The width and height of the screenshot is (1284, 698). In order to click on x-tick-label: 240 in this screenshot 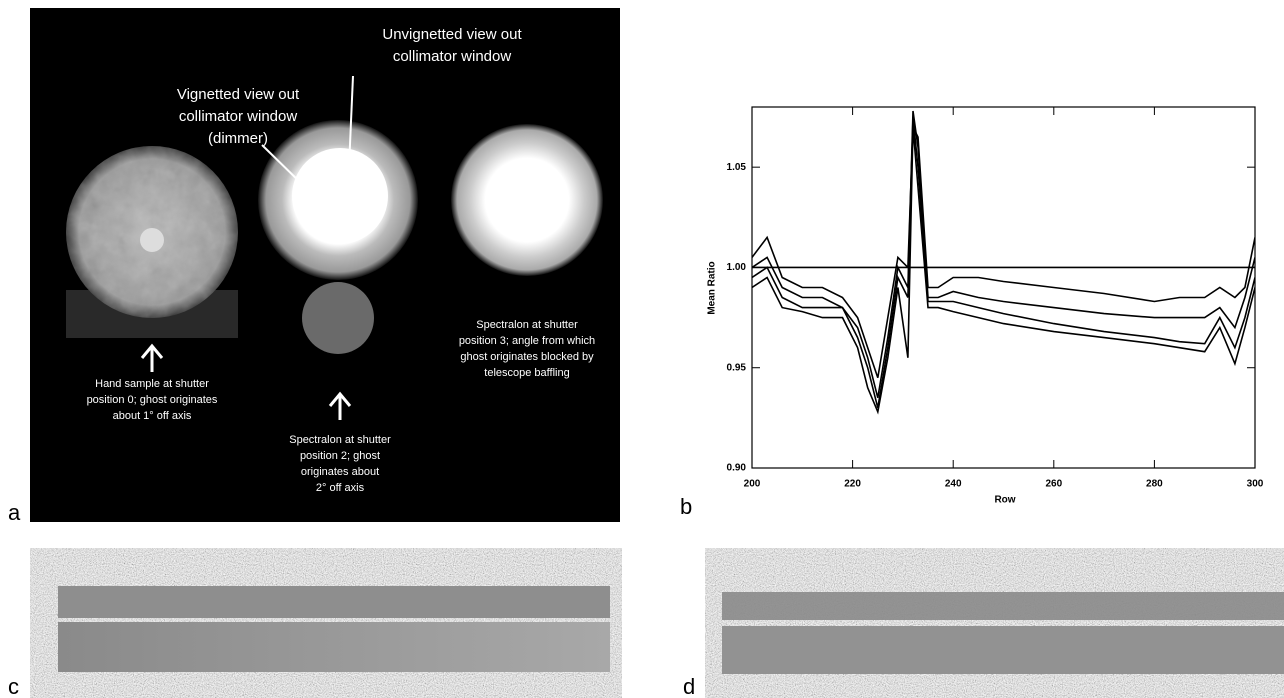, I will do `click(953, 484)`.